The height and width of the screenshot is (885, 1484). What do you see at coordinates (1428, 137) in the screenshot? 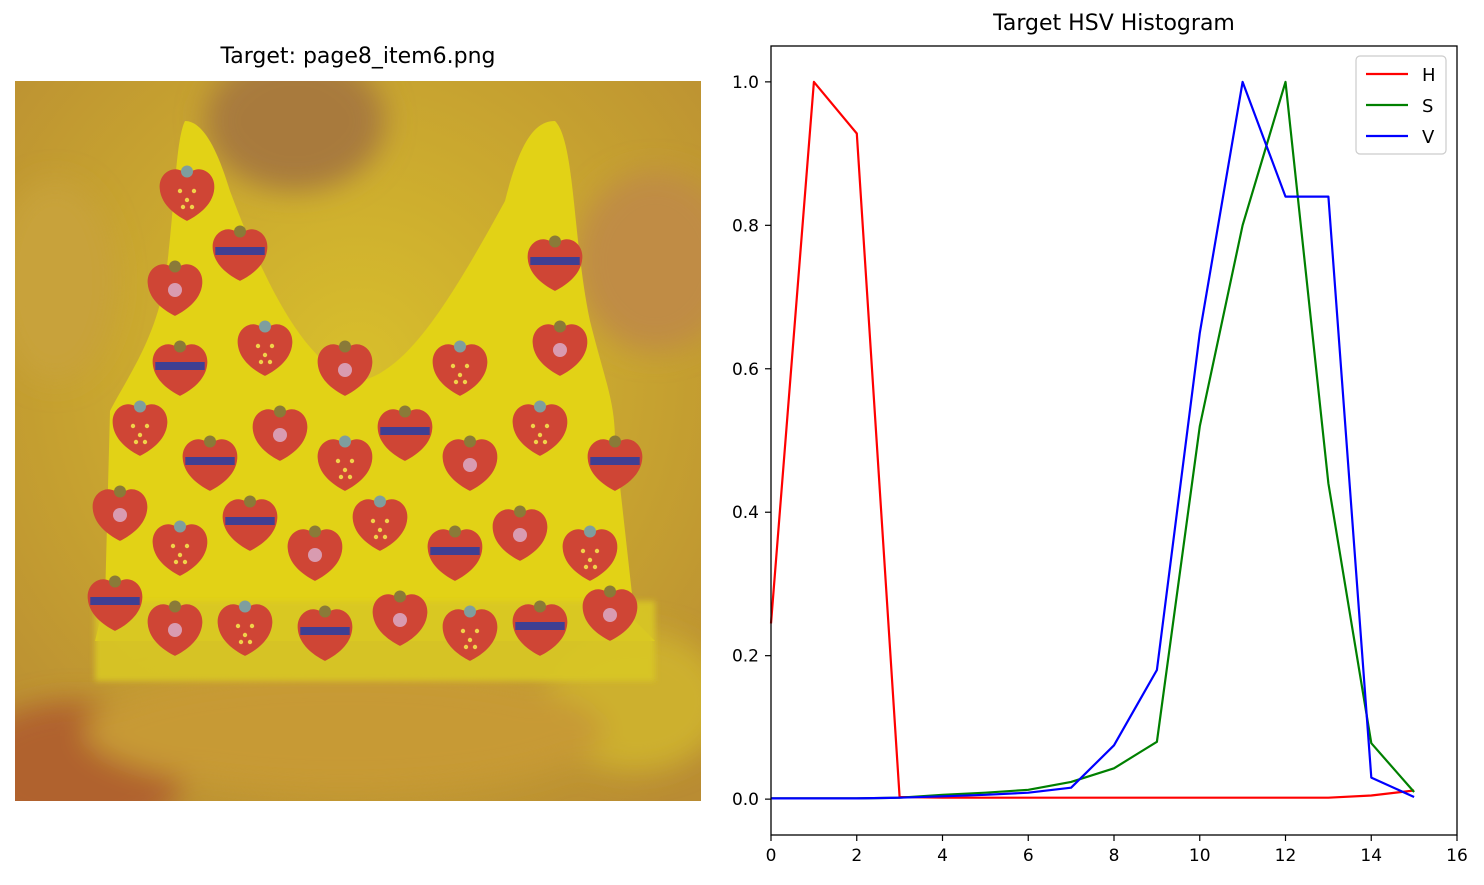
I see `legend-label-v: V` at bounding box center [1428, 137].